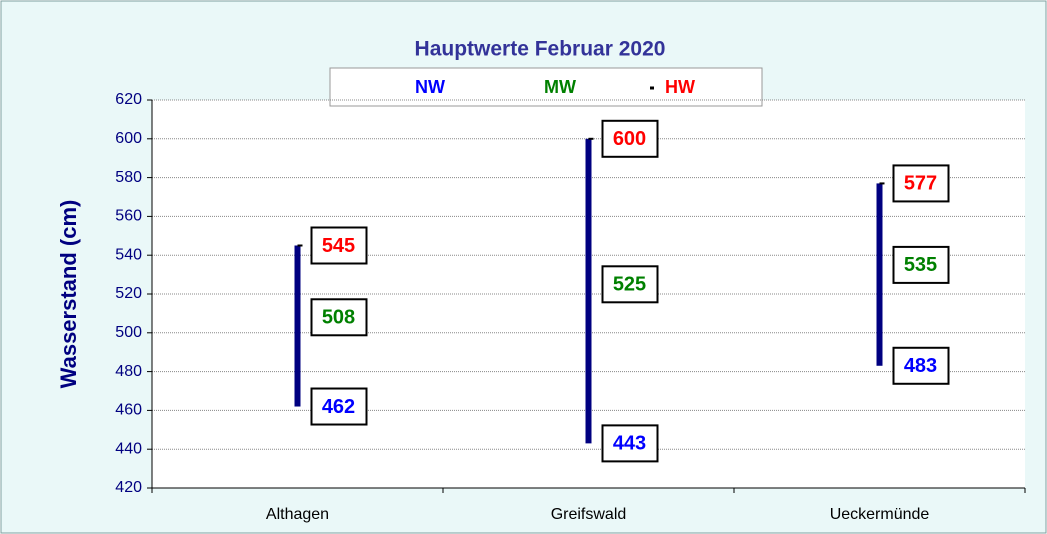 The height and width of the screenshot is (534, 1047). I want to click on y-tick-label: 420, so click(128, 487).